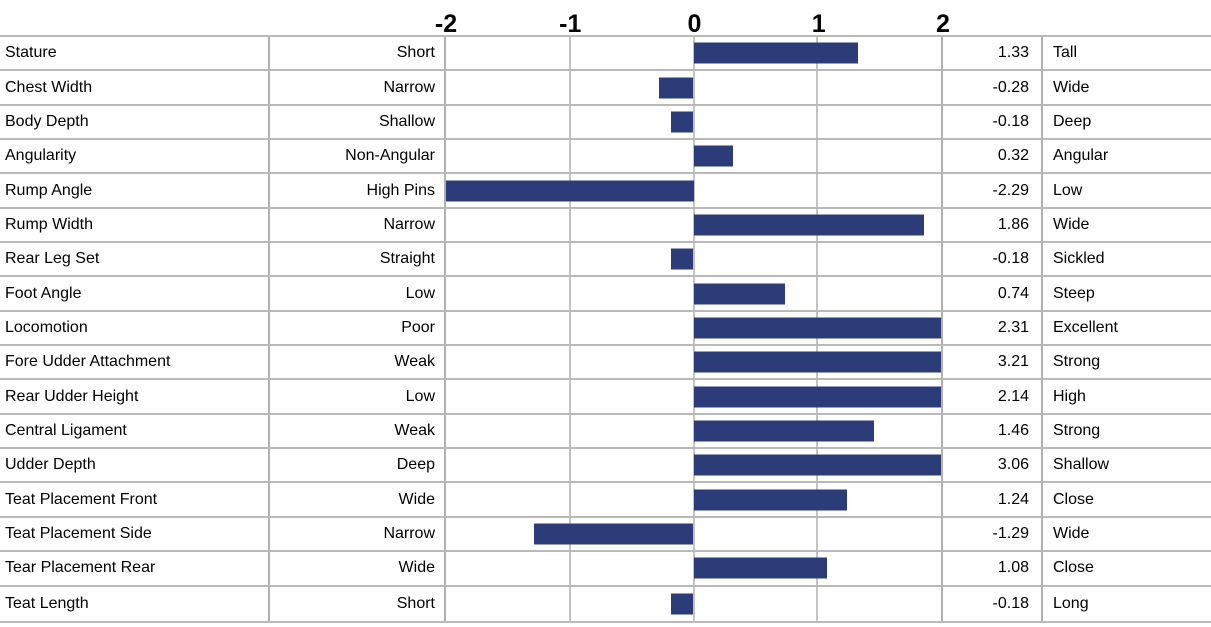 This screenshot has width=1211, height=627. Describe the element at coordinates (1069, 396) in the screenshot. I see `high-descriptor: High` at that location.